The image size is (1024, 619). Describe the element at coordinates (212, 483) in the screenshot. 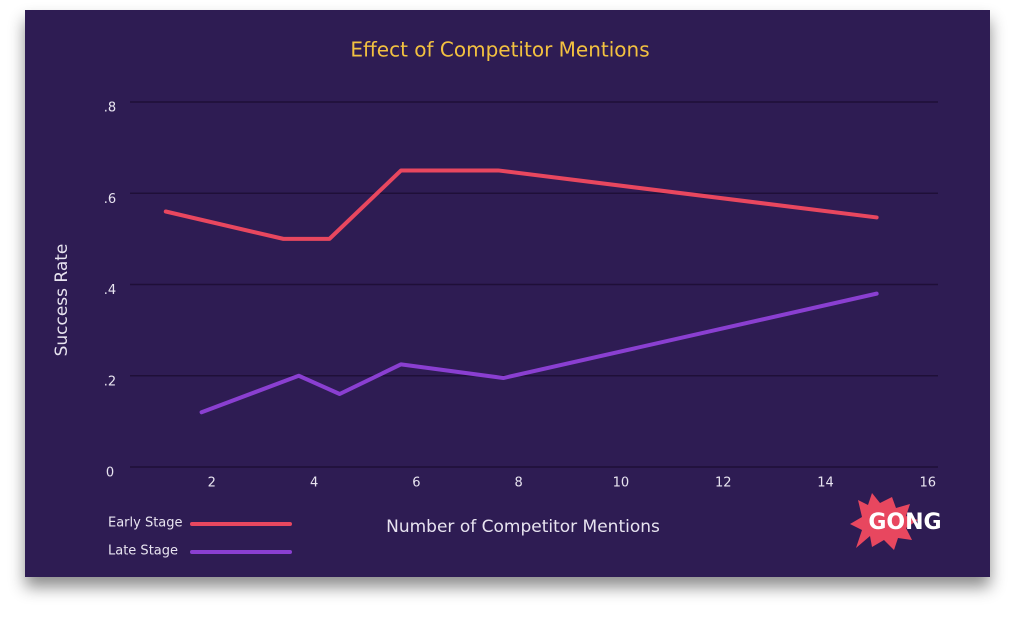

I see `x-tick-label: 2` at that location.